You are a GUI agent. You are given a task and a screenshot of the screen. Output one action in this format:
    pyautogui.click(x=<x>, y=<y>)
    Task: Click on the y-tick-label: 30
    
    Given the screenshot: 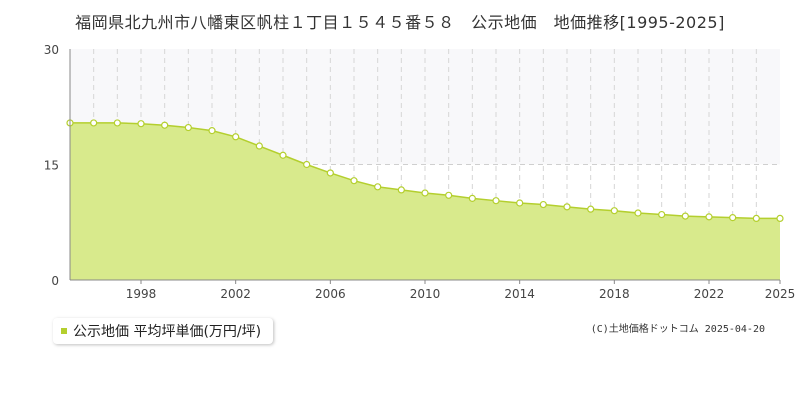 What is the action you would take?
    pyautogui.click(x=51, y=50)
    